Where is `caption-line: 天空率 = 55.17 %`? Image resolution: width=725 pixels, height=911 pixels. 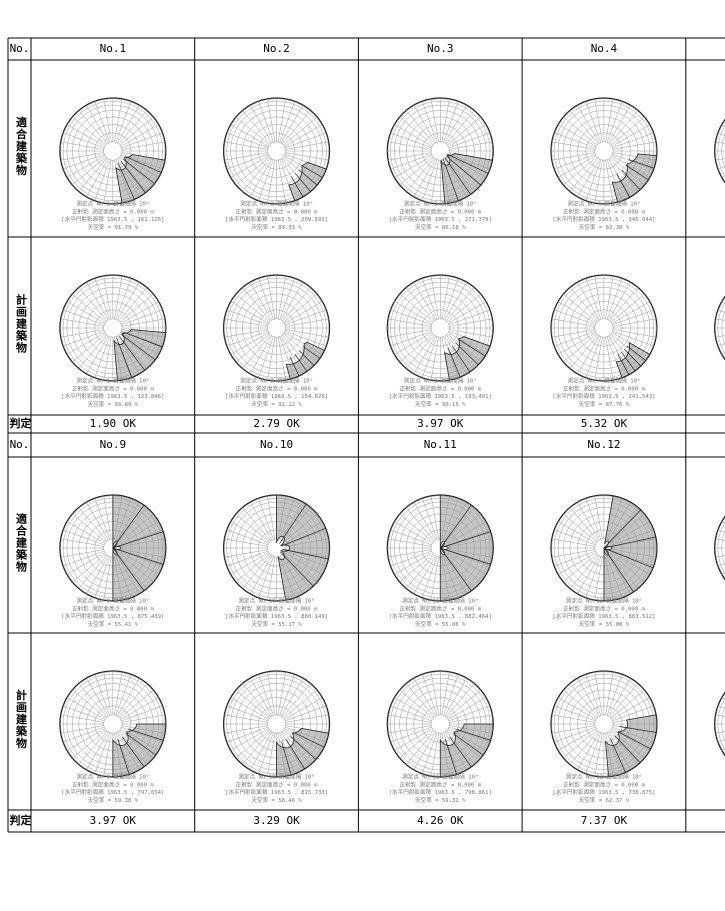
caption-line: 天空率 = 55.17 % is located at coordinates (276, 624).